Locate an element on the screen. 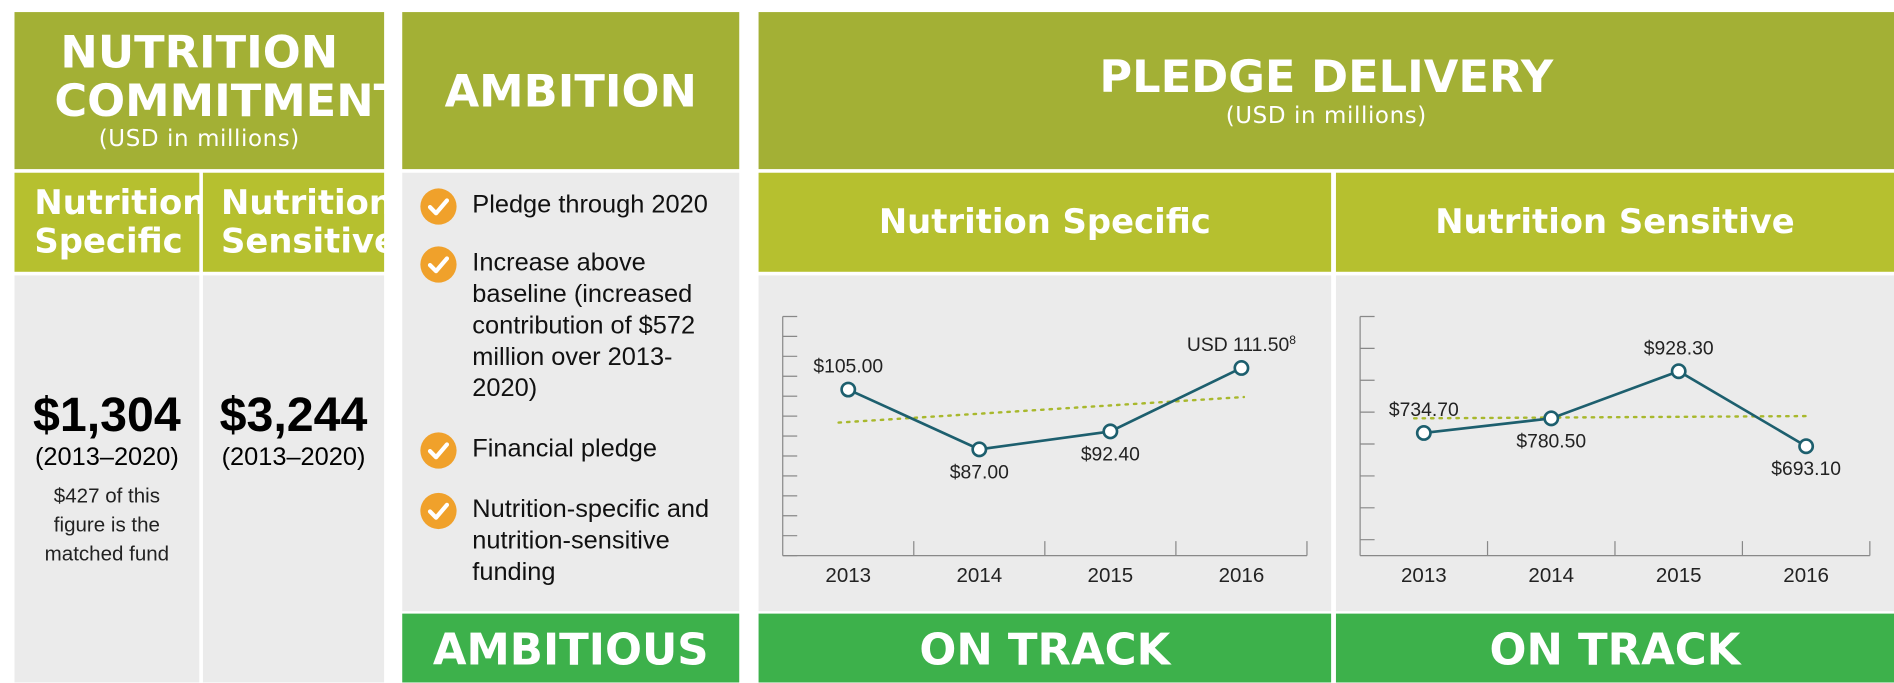 The height and width of the screenshot is (683, 1894). ambition-header: AMBITION is located at coordinates (571, 91).